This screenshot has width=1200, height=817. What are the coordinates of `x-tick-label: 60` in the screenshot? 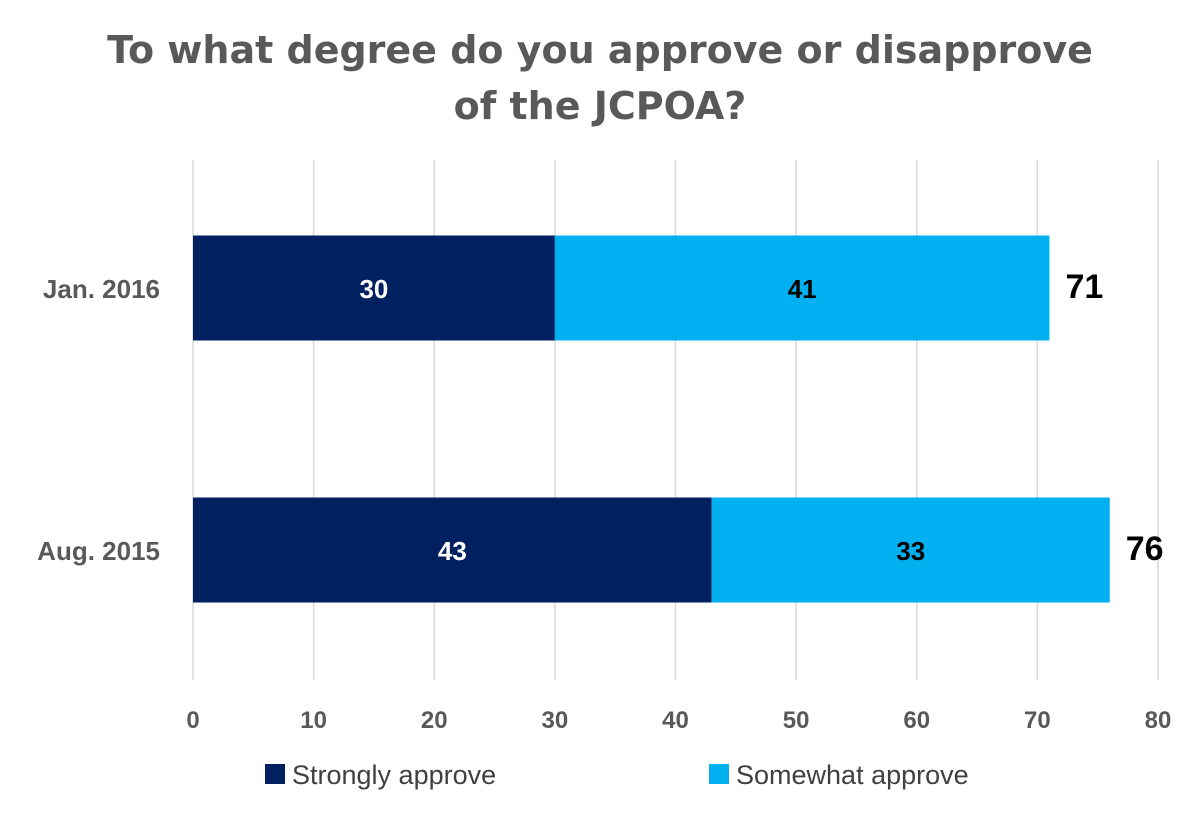 It's located at (916, 720).